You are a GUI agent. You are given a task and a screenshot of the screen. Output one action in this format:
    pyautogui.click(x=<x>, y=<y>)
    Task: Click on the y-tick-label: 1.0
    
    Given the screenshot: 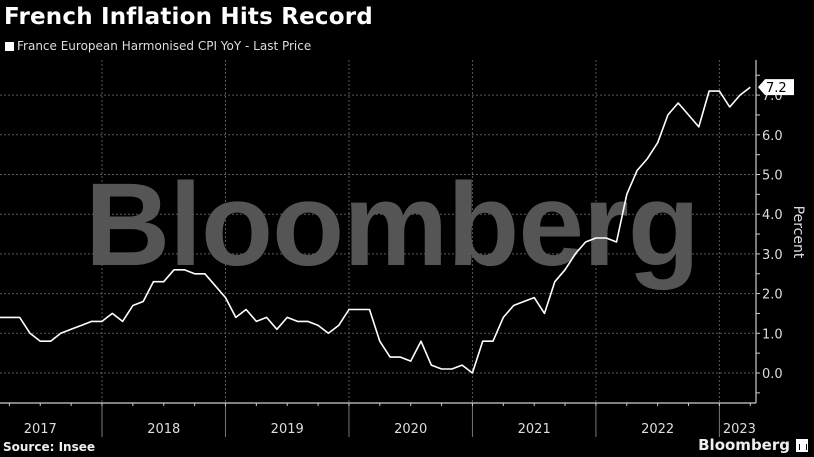 What is the action you would take?
    pyautogui.click(x=772, y=334)
    